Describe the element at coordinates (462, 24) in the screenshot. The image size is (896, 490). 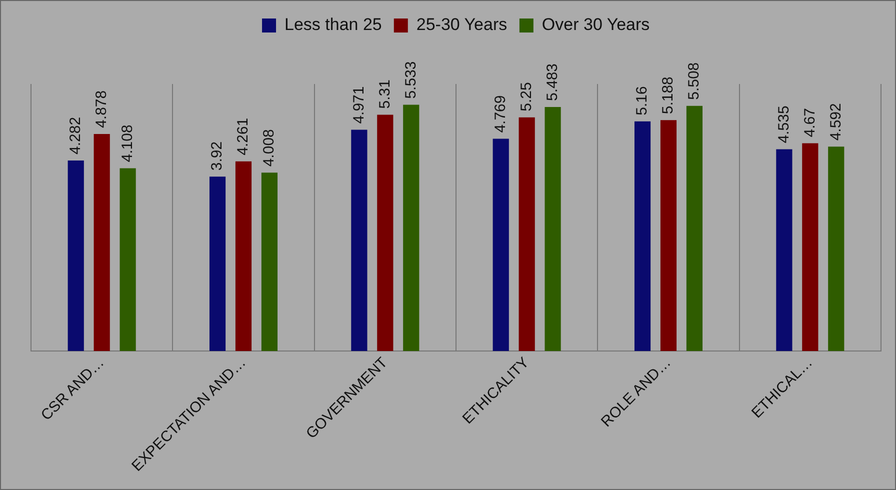
I see `legend-label: 25-30 Years` at that location.